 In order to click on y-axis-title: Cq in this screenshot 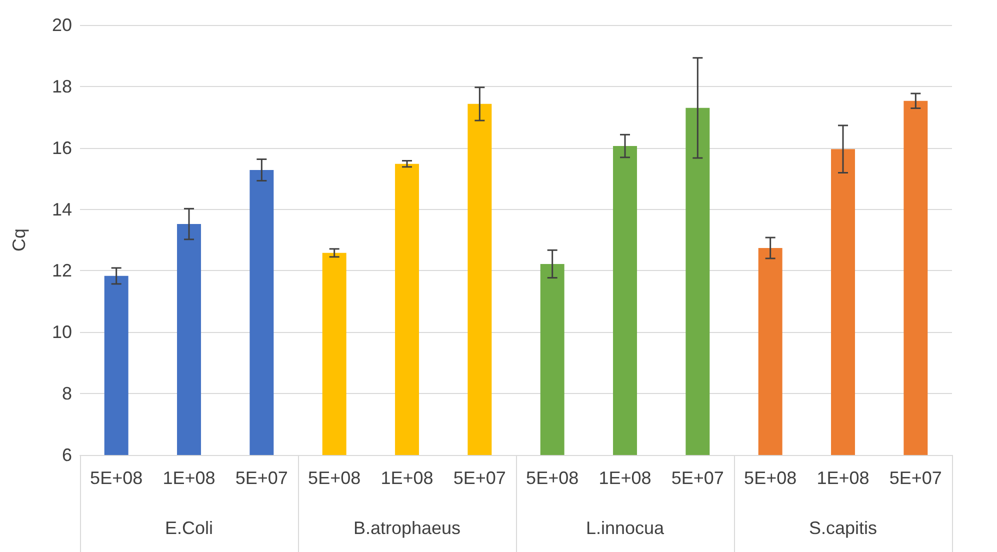, I will do `click(19, 240)`.